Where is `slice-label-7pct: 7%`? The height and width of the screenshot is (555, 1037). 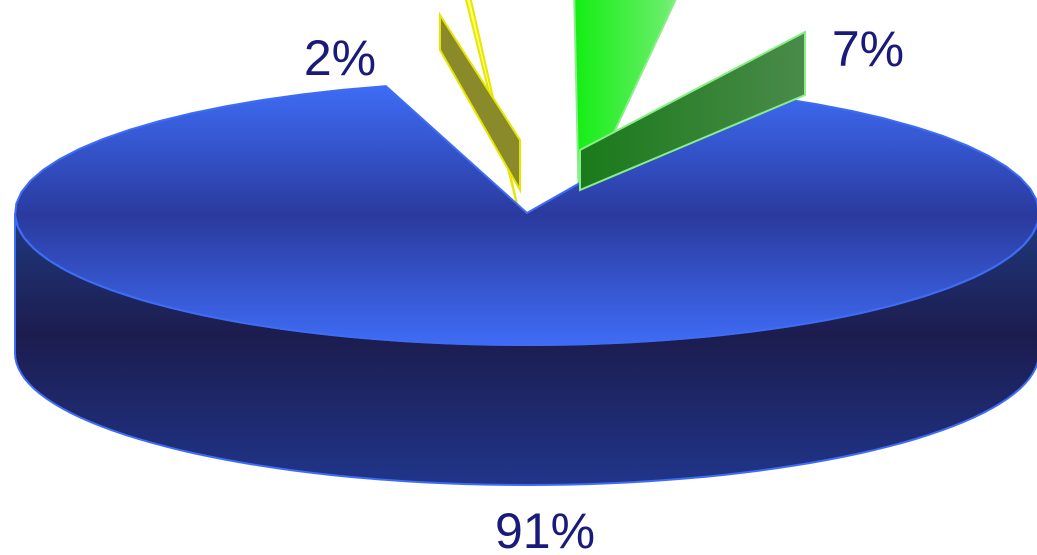
slice-label-7pct: 7% is located at coordinates (868, 49).